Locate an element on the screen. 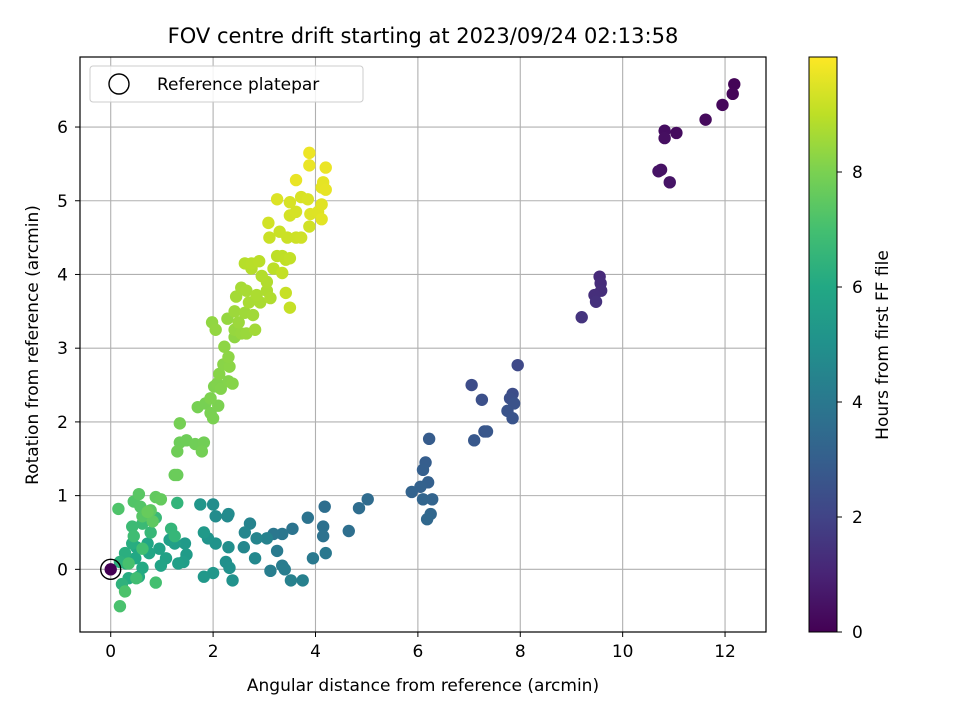 The image size is (960, 720). legend-box is located at coordinates (226, 84).